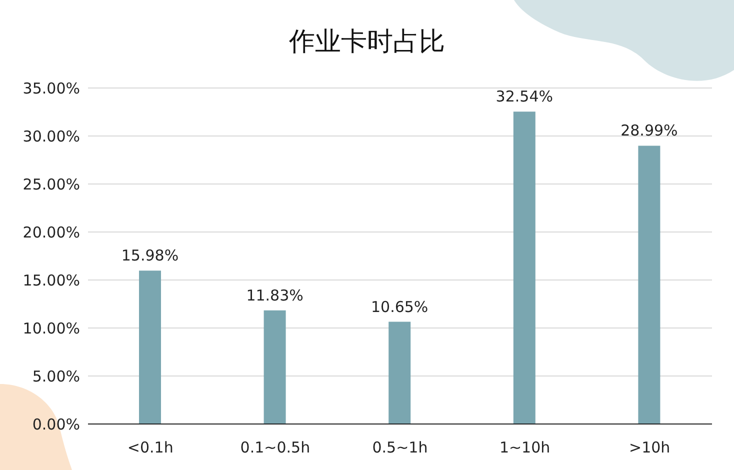 This screenshot has width=734, height=470. Describe the element at coordinates (51, 184) in the screenshot. I see `y-tick-label: 25.00%` at that location.